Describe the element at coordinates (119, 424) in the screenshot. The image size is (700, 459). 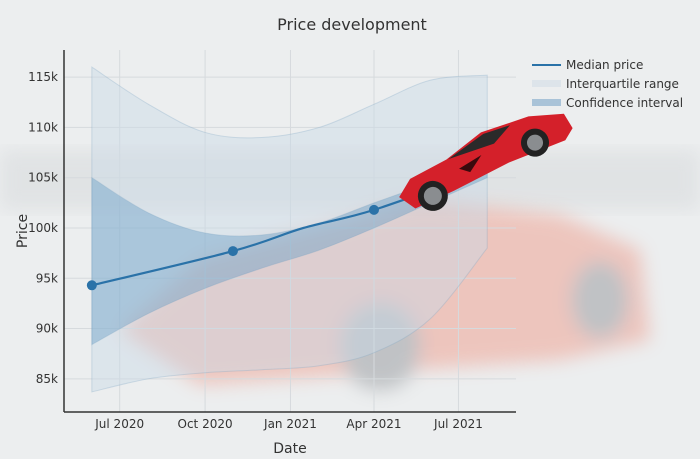
I see `x-tick-label: Jul 2020` at that location.